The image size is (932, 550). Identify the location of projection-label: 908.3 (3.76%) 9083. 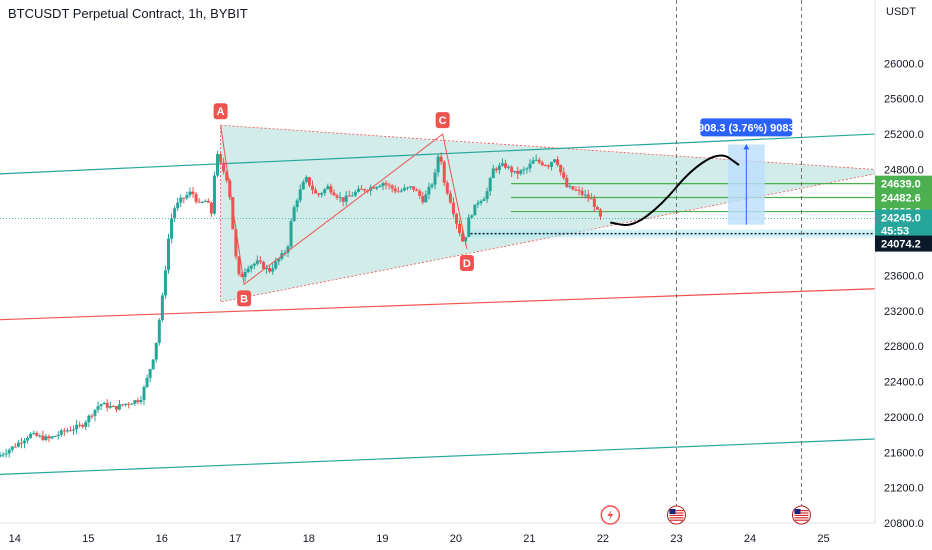
(746, 128).